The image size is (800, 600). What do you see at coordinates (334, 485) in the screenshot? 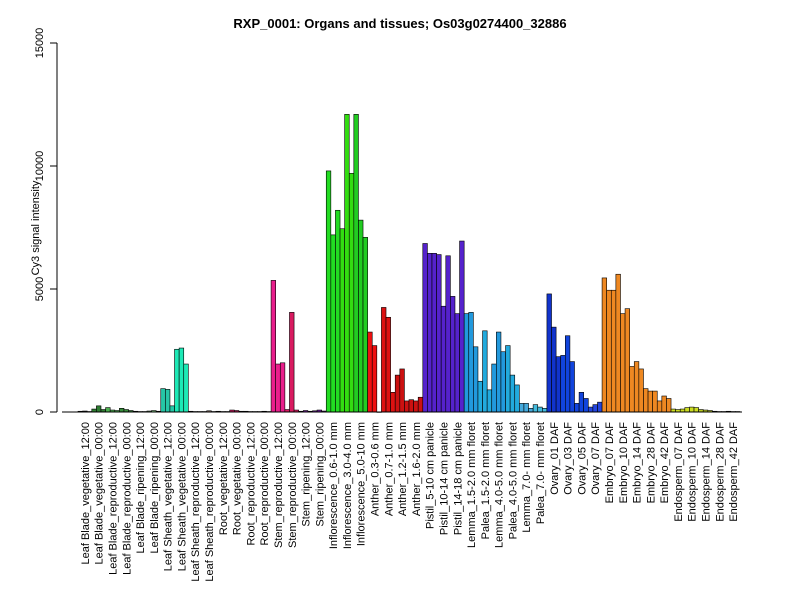
I see `x-tick-label: Inflorescence_0.6-1.0 mm` at bounding box center [334, 485].